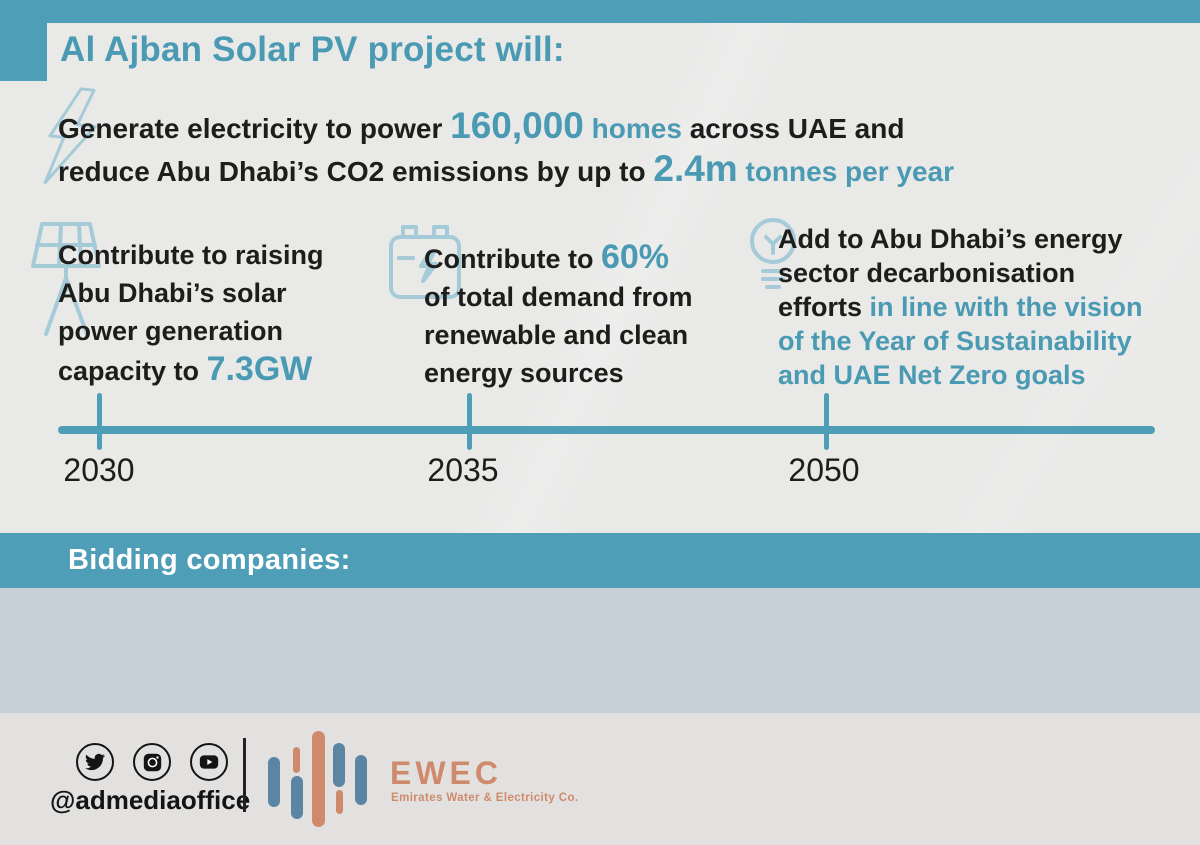  I want to click on ewec-wordmark: EWEC, so click(446, 773).